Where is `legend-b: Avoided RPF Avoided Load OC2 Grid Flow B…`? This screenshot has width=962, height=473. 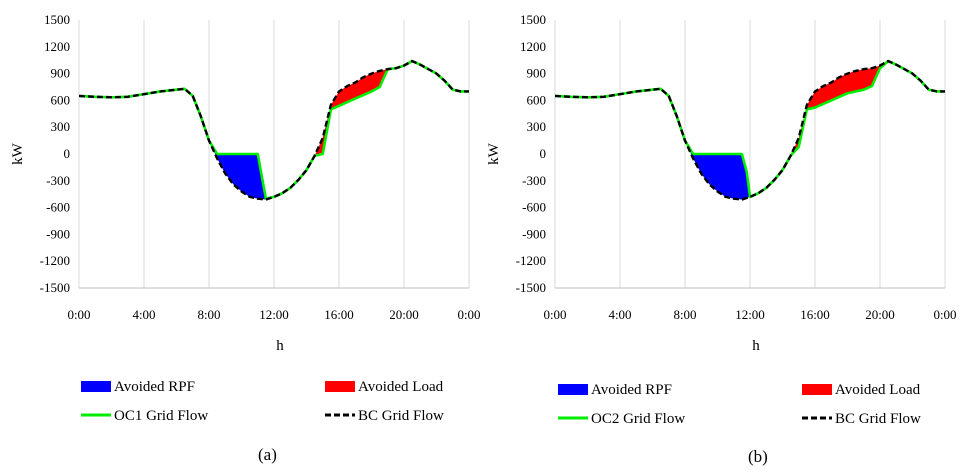 legend-b: Avoided RPF Avoided Load OC2 Grid Flow B… is located at coordinates (739, 404).